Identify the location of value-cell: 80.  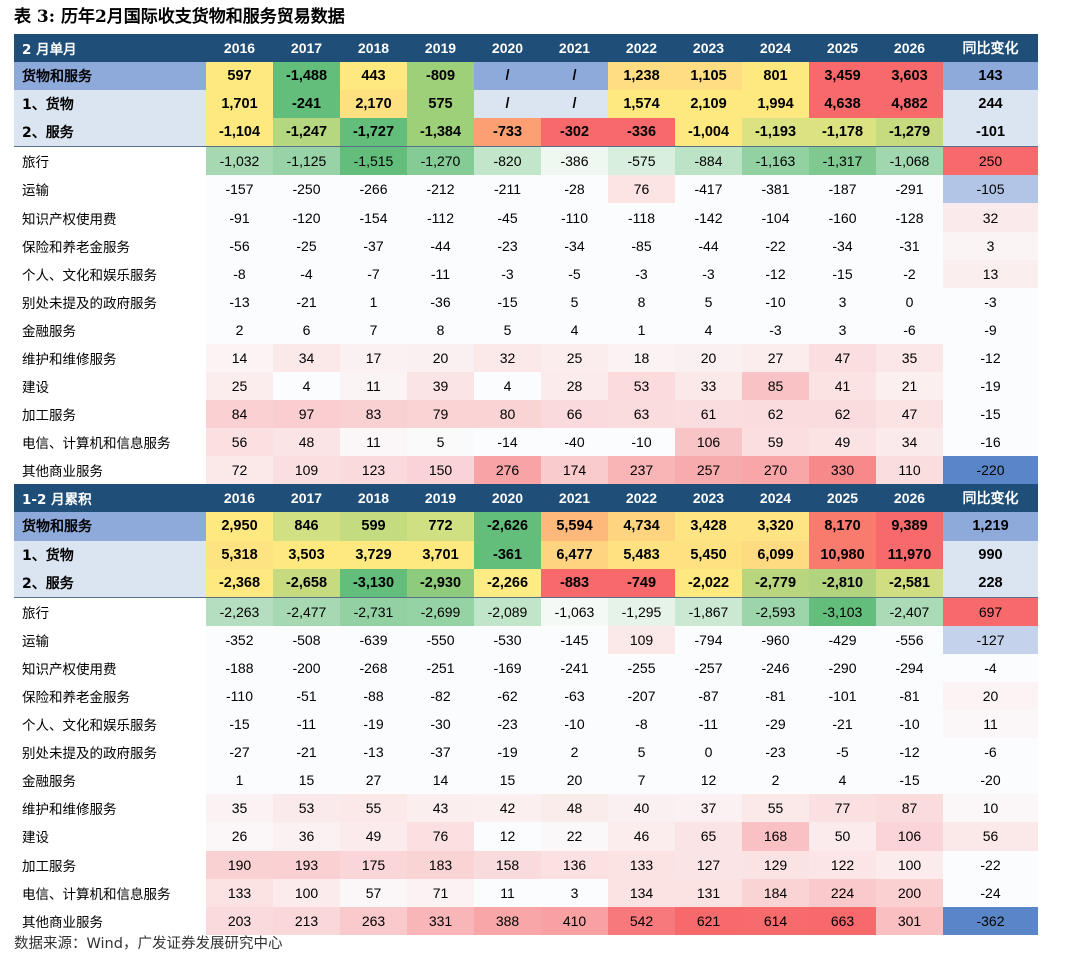
(507, 414).